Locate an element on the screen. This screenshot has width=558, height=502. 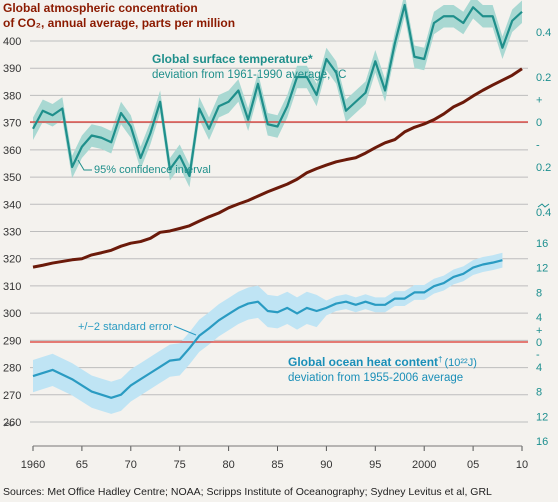
x-tick-label: 1960 is located at coordinates (33, 465).